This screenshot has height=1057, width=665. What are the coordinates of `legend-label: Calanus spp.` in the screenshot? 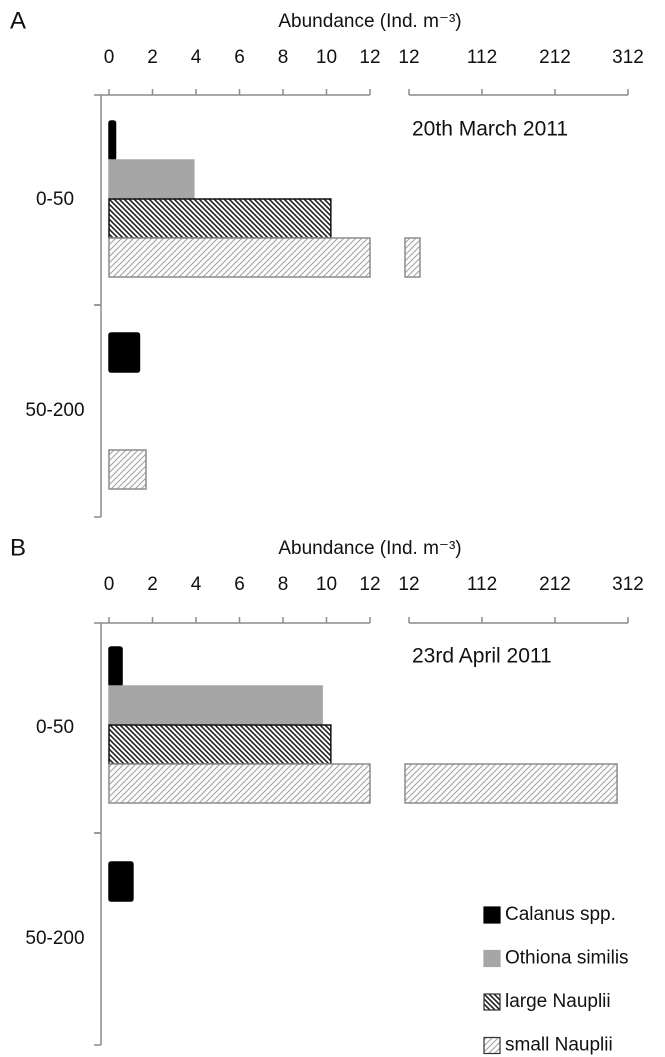 It's located at (560, 914).